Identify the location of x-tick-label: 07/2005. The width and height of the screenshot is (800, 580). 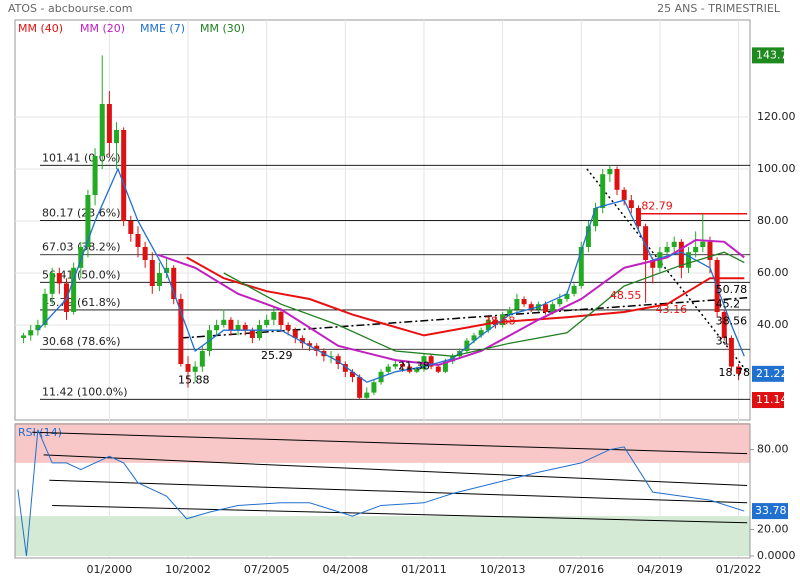
(267, 569).